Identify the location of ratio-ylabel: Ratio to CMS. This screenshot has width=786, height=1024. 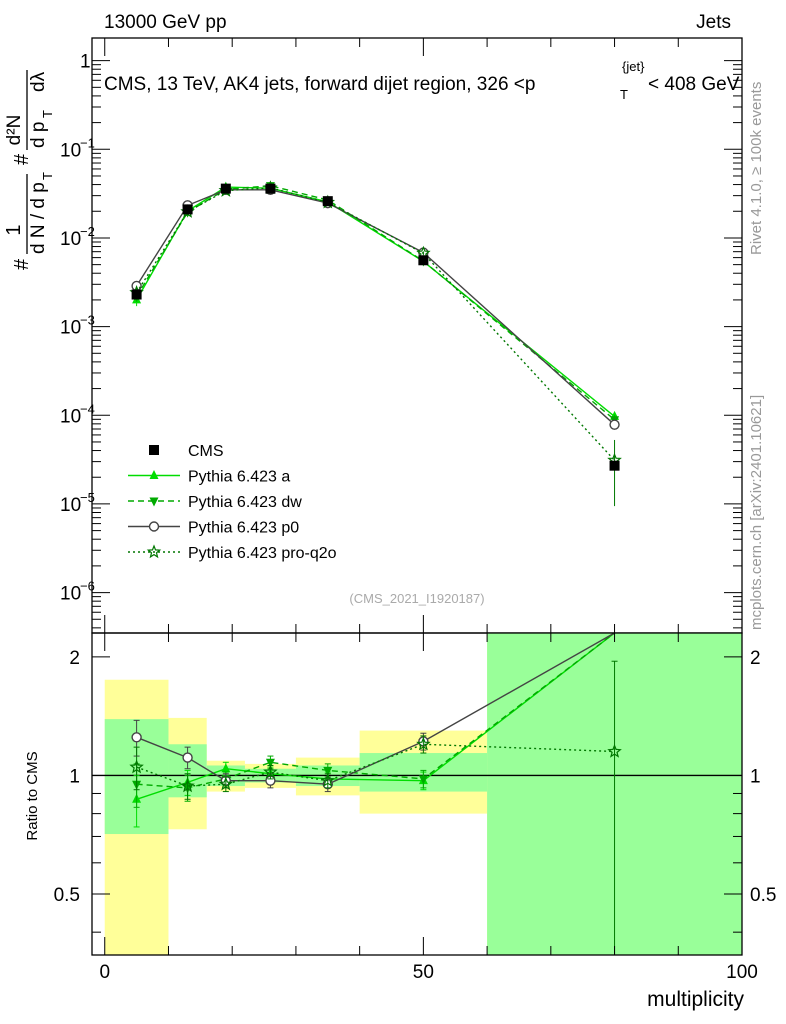
(32, 795).